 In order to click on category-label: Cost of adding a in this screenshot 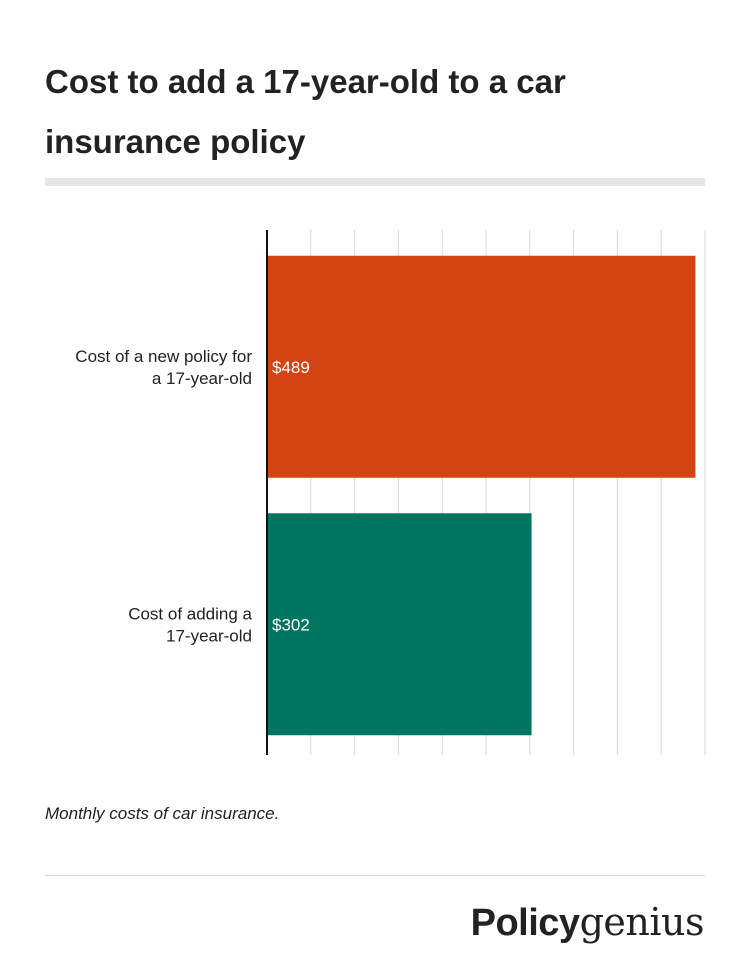, I will do `click(190, 613)`.